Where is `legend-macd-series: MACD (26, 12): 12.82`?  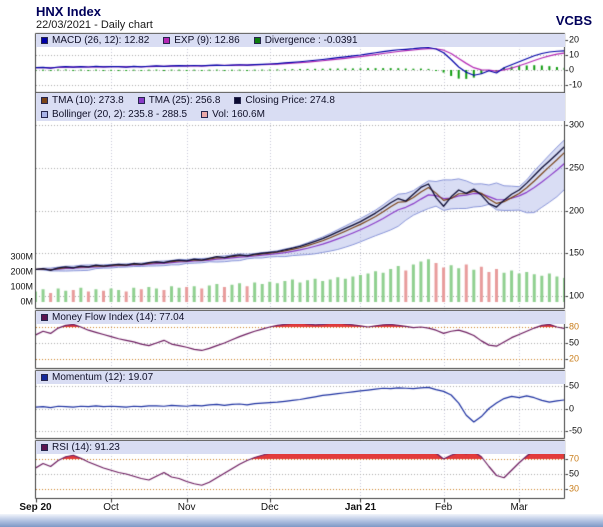
legend-macd-series: MACD (26, 12): 12.82 is located at coordinates (95, 40).